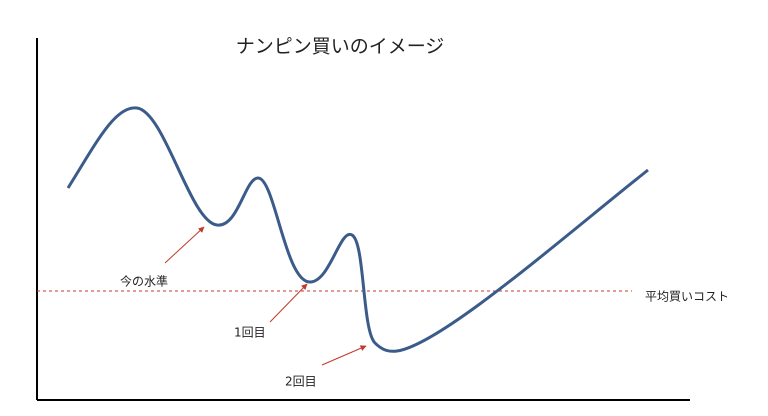  I want to click on annotation: 1回目, so click(250, 333).